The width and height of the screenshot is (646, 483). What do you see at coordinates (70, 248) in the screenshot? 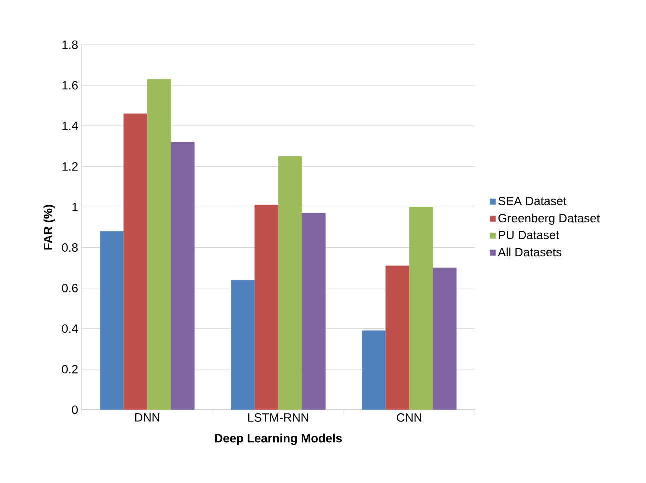
I see `y-tick-label: 0.8` at bounding box center [70, 248].